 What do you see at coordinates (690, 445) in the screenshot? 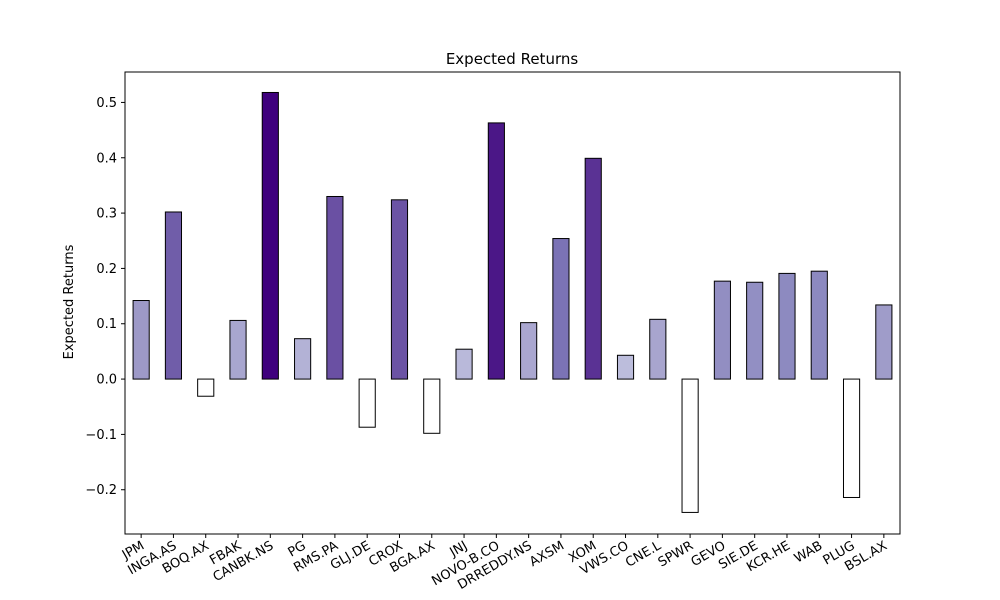
I see `bar-spwr` at bounding box center [690, 445].